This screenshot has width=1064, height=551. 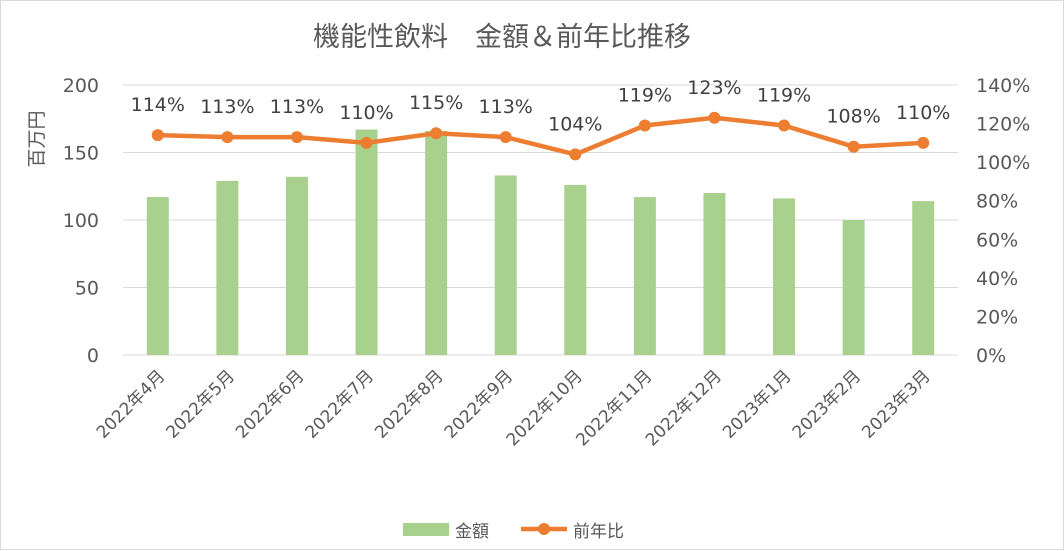 I want to click on left-tick-label: 0, so click(x=93, y=356).